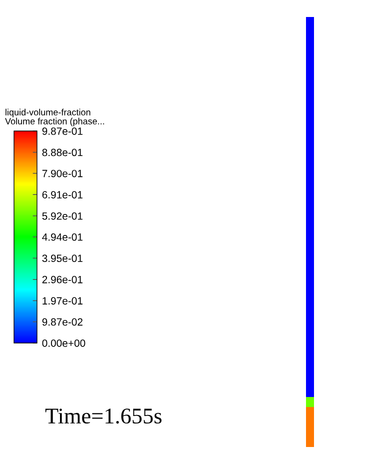 The image size is (385, 461). Describe the element at coordinates (64, 343) in the screenshot. I see `color-bar-label: 0.00e+00` at that location.